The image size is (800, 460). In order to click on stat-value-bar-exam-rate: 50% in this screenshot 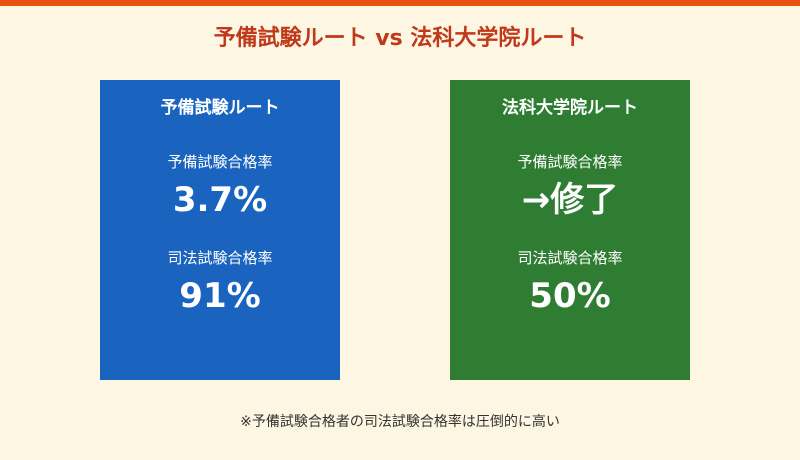, I will do `click(570, 296)`.